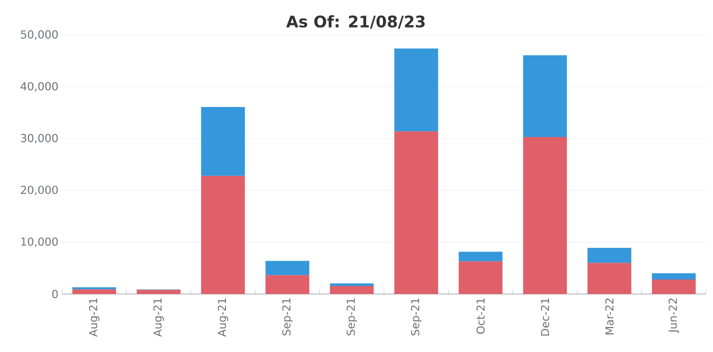 Image resolution: width=713 pixels, height=352 pixels. Describe the element at coordinates (480, 316) in the screenshot. I see `x-tick-label: Oct-21` at that location.